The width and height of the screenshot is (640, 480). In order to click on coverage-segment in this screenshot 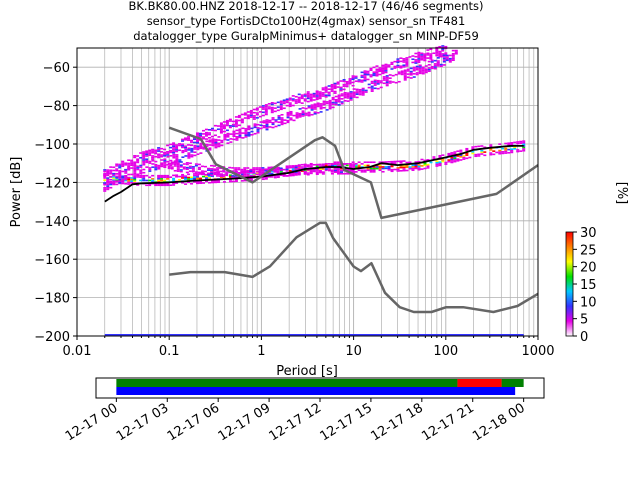, I will do `click(512, 383)`.